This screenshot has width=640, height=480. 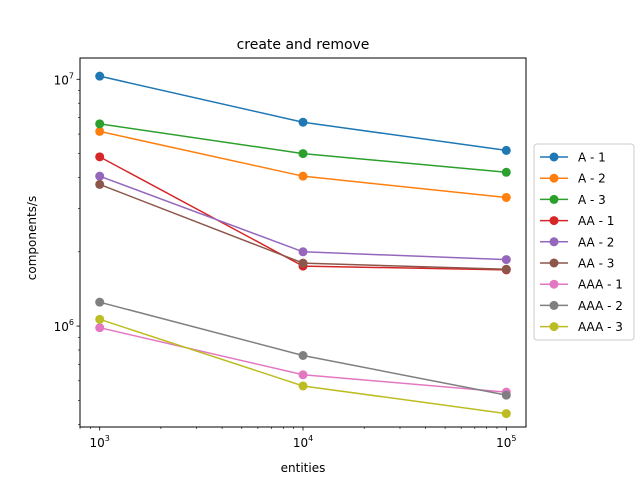 I want to click on legend-label: A - 2, so click(x=592, y=179).